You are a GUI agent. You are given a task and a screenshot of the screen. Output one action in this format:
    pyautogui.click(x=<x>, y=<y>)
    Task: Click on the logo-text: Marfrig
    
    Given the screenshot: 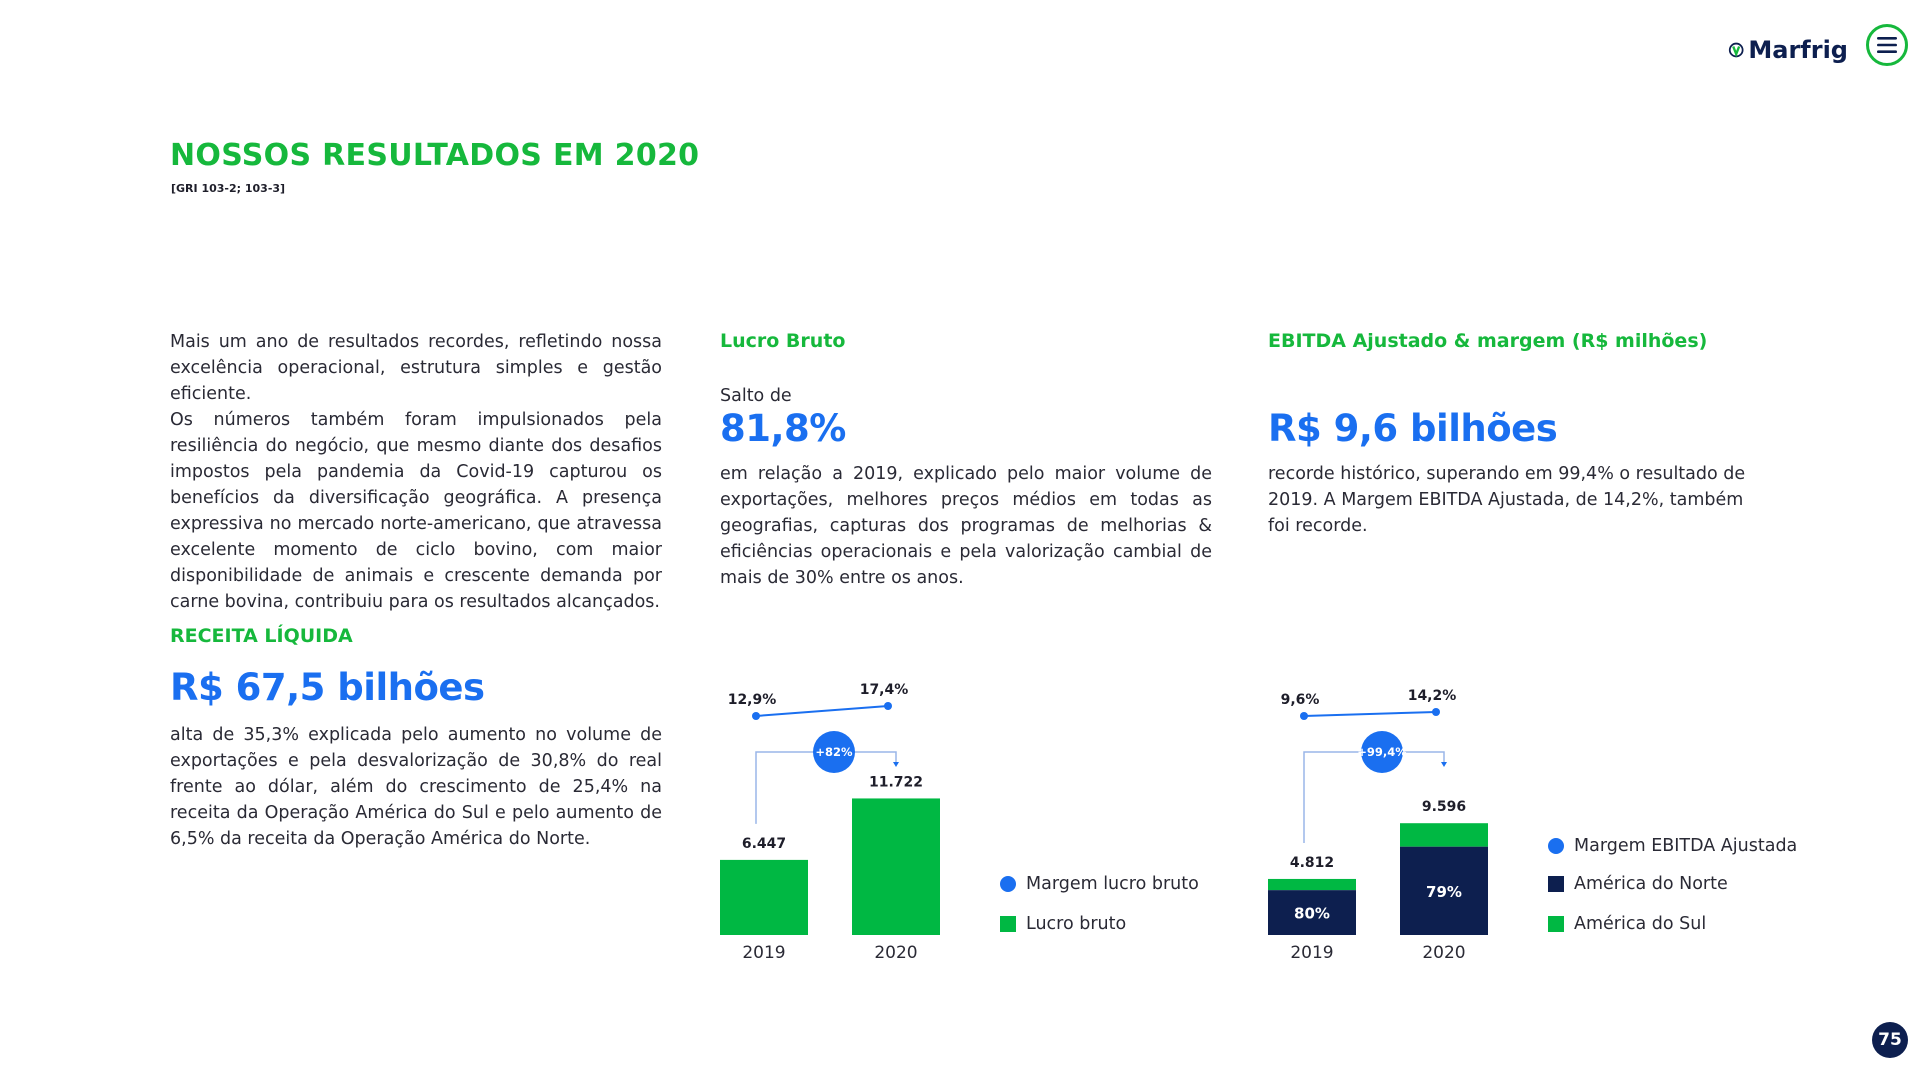 What is the action you would take?
    pyautogui.click(x=1798, y=50)
    